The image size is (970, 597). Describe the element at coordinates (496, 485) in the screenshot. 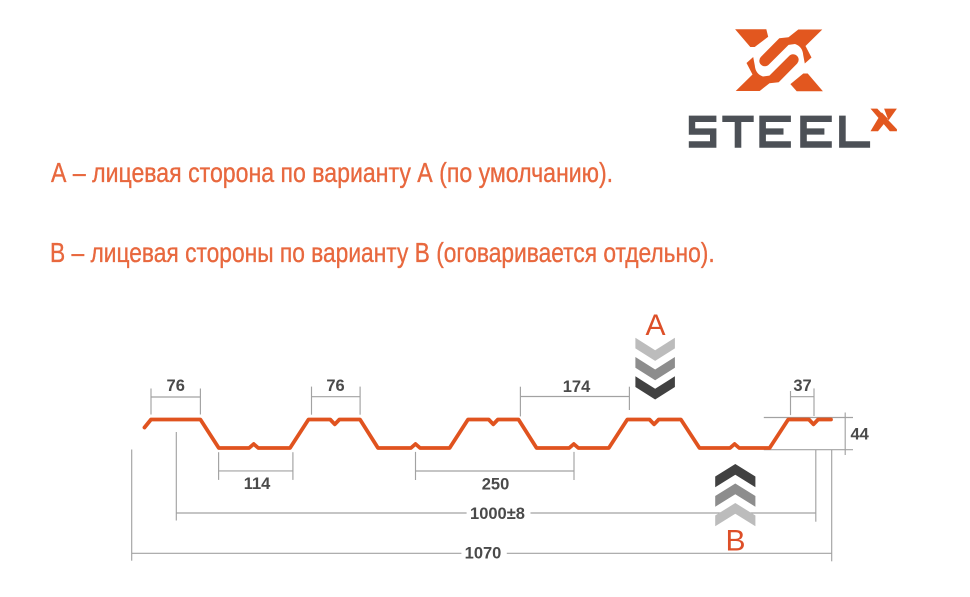

I see `svg-text: 250` at that location.